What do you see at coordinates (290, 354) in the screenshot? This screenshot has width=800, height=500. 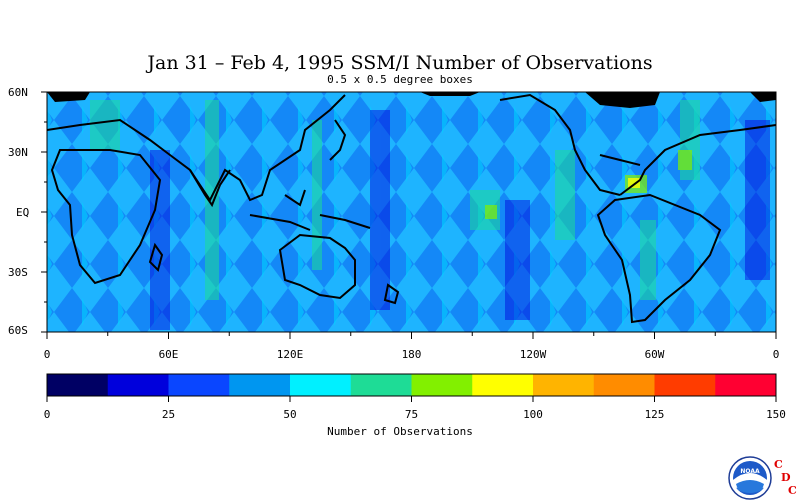 I see `lon-label-120e: 120E` at bounding box center [290, 354].